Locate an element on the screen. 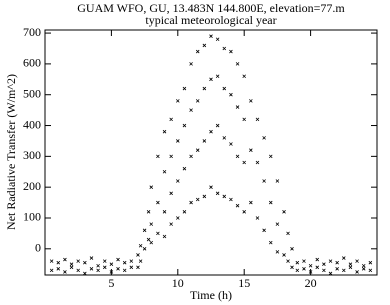  y-tick-label: 500 is located at coordinates (32, 93).